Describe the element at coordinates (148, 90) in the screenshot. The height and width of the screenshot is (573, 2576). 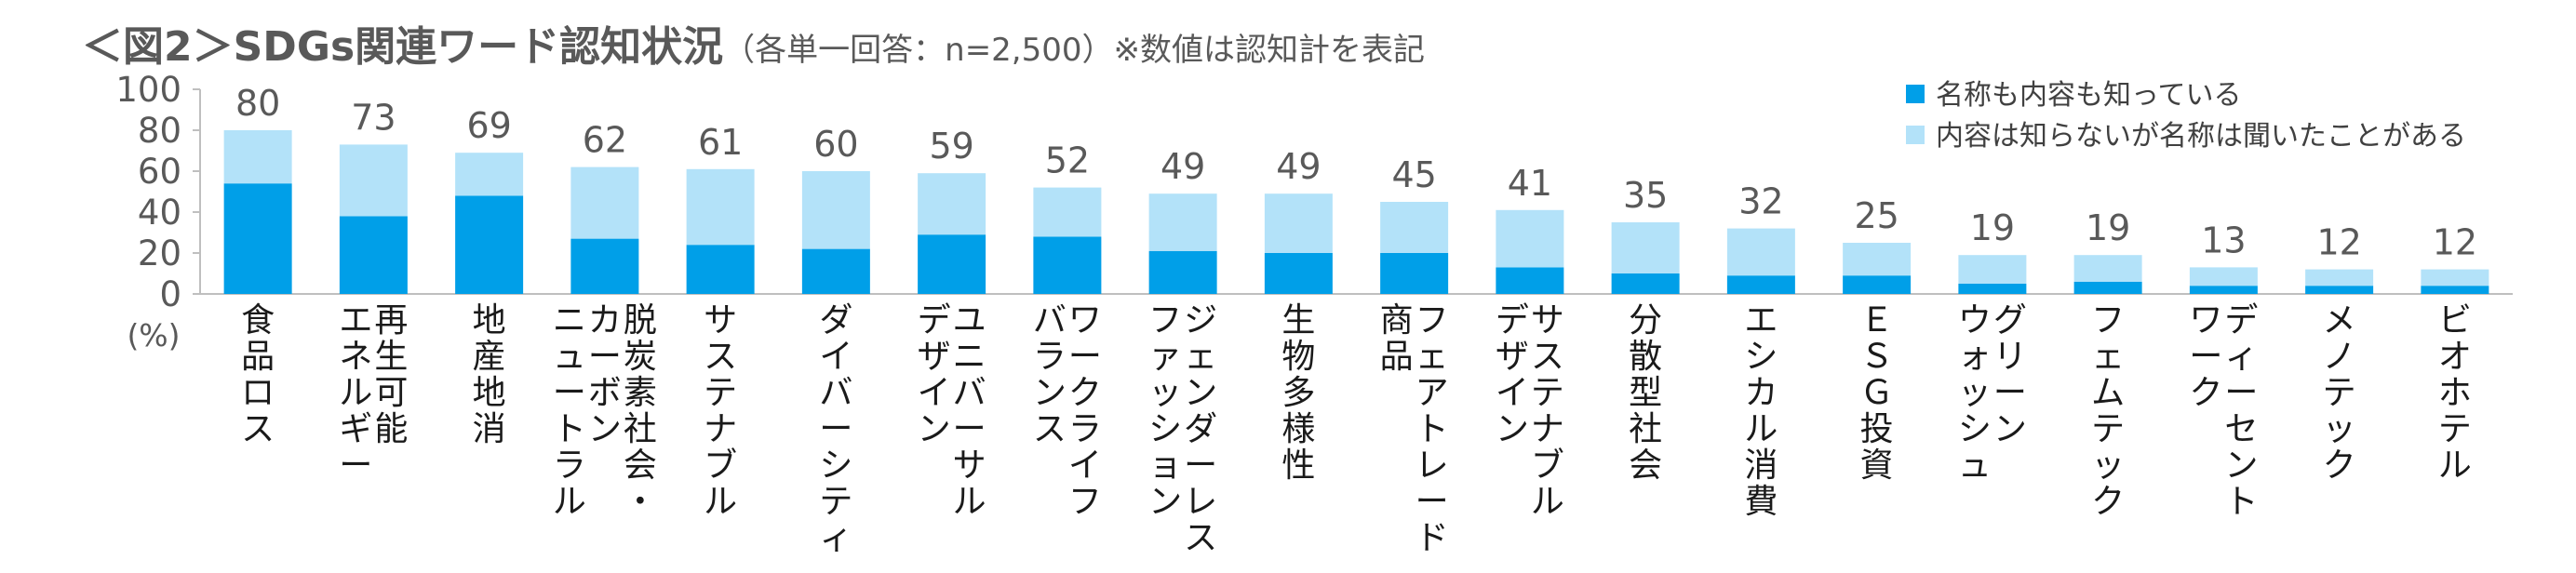
I see `y-tick-label: 100` at that location.